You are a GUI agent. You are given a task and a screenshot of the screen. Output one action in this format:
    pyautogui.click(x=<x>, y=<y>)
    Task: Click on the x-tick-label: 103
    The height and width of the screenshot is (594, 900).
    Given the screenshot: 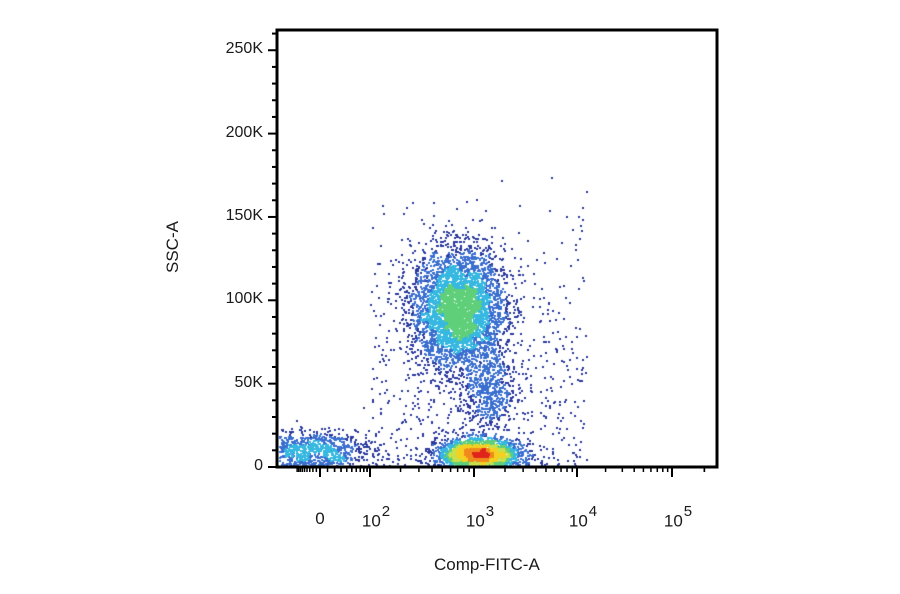 What is the action you would take?
    pyautogui.click(x=480, y=517)
    